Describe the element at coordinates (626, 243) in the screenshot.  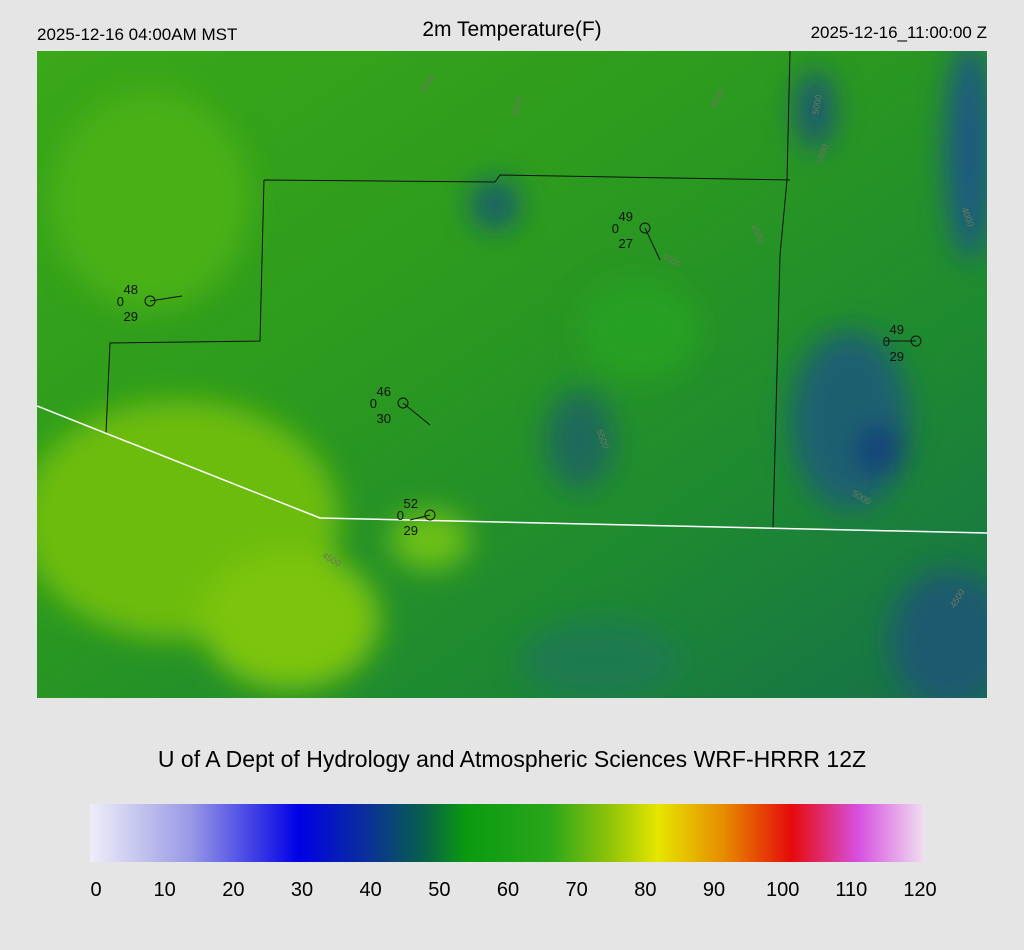
I see `station-dewpoint: 27` at that location.